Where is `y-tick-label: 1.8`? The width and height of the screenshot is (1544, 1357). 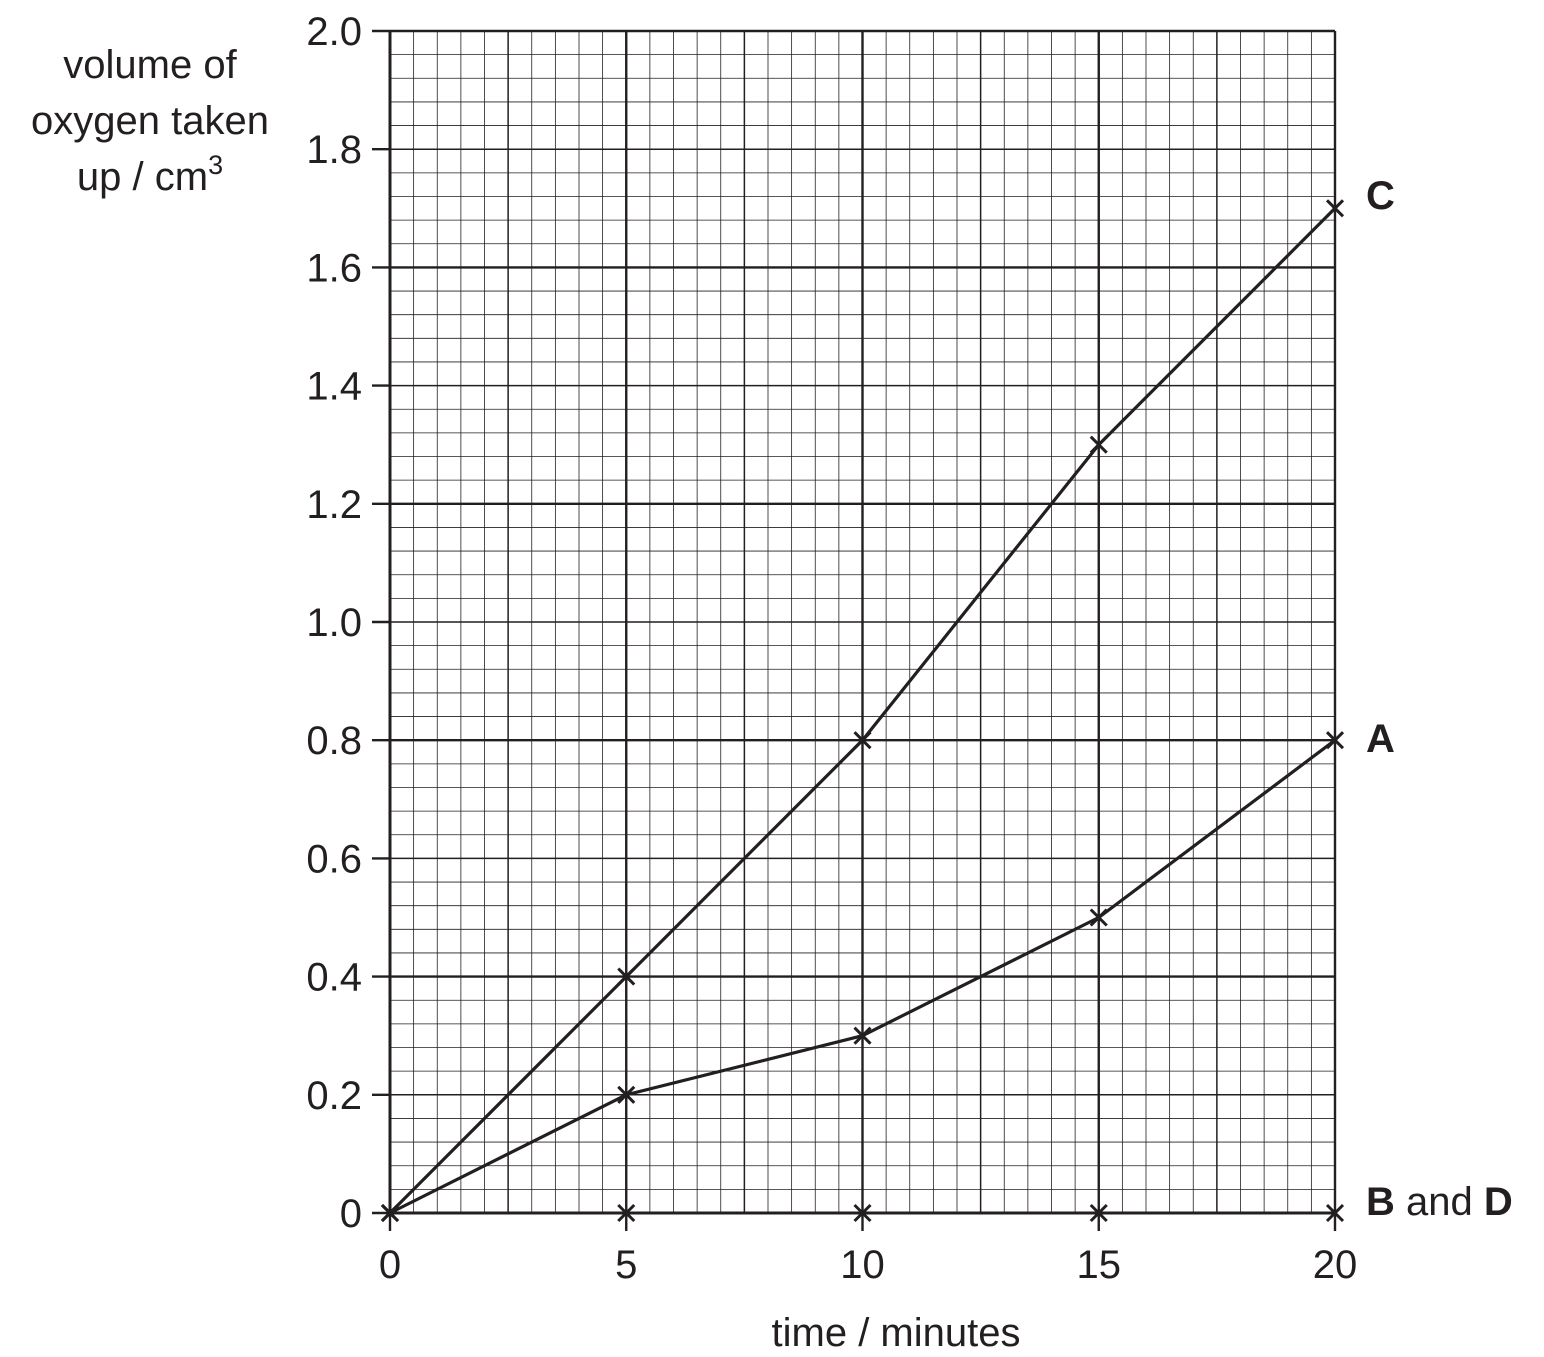 y-tick-label: 1.8 is located at coordinates (334, 150).